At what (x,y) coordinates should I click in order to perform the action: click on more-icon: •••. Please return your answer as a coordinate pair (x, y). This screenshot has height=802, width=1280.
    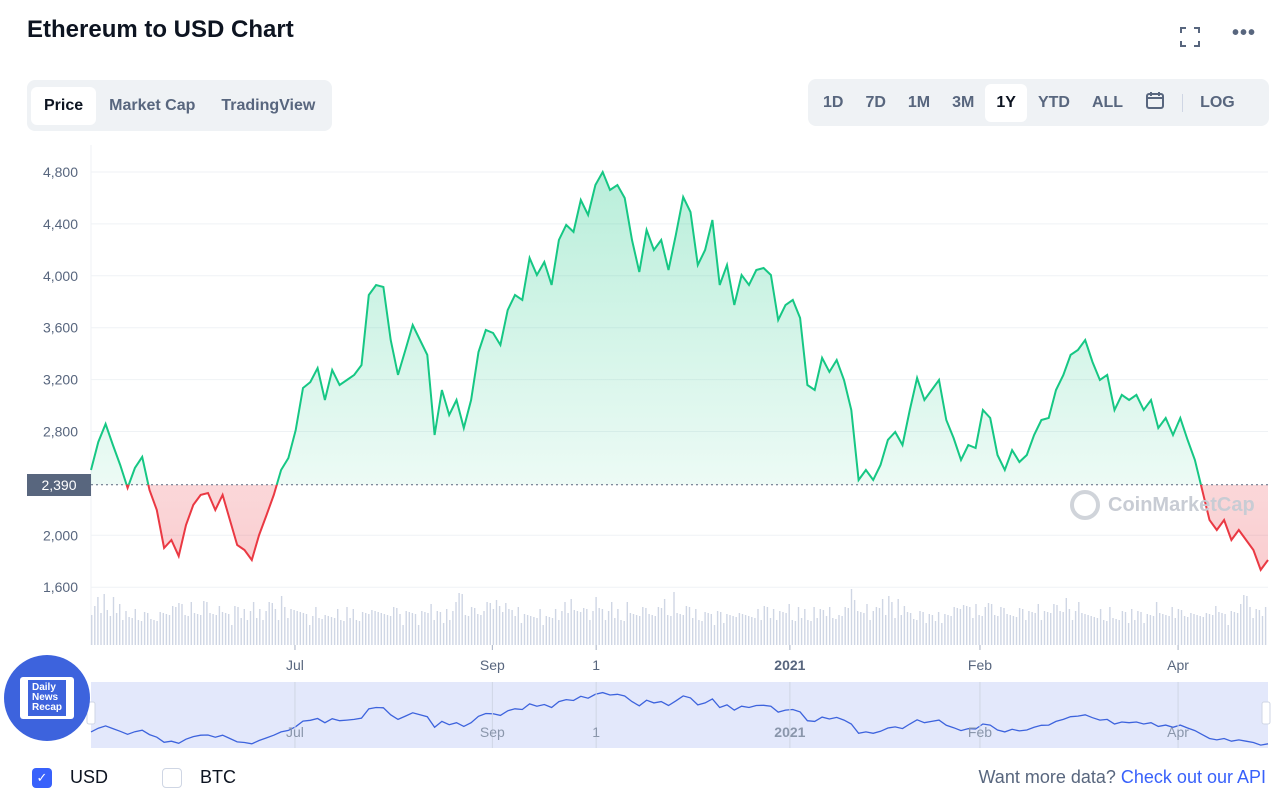
    Looking at the image, I should click on (1244, 33).